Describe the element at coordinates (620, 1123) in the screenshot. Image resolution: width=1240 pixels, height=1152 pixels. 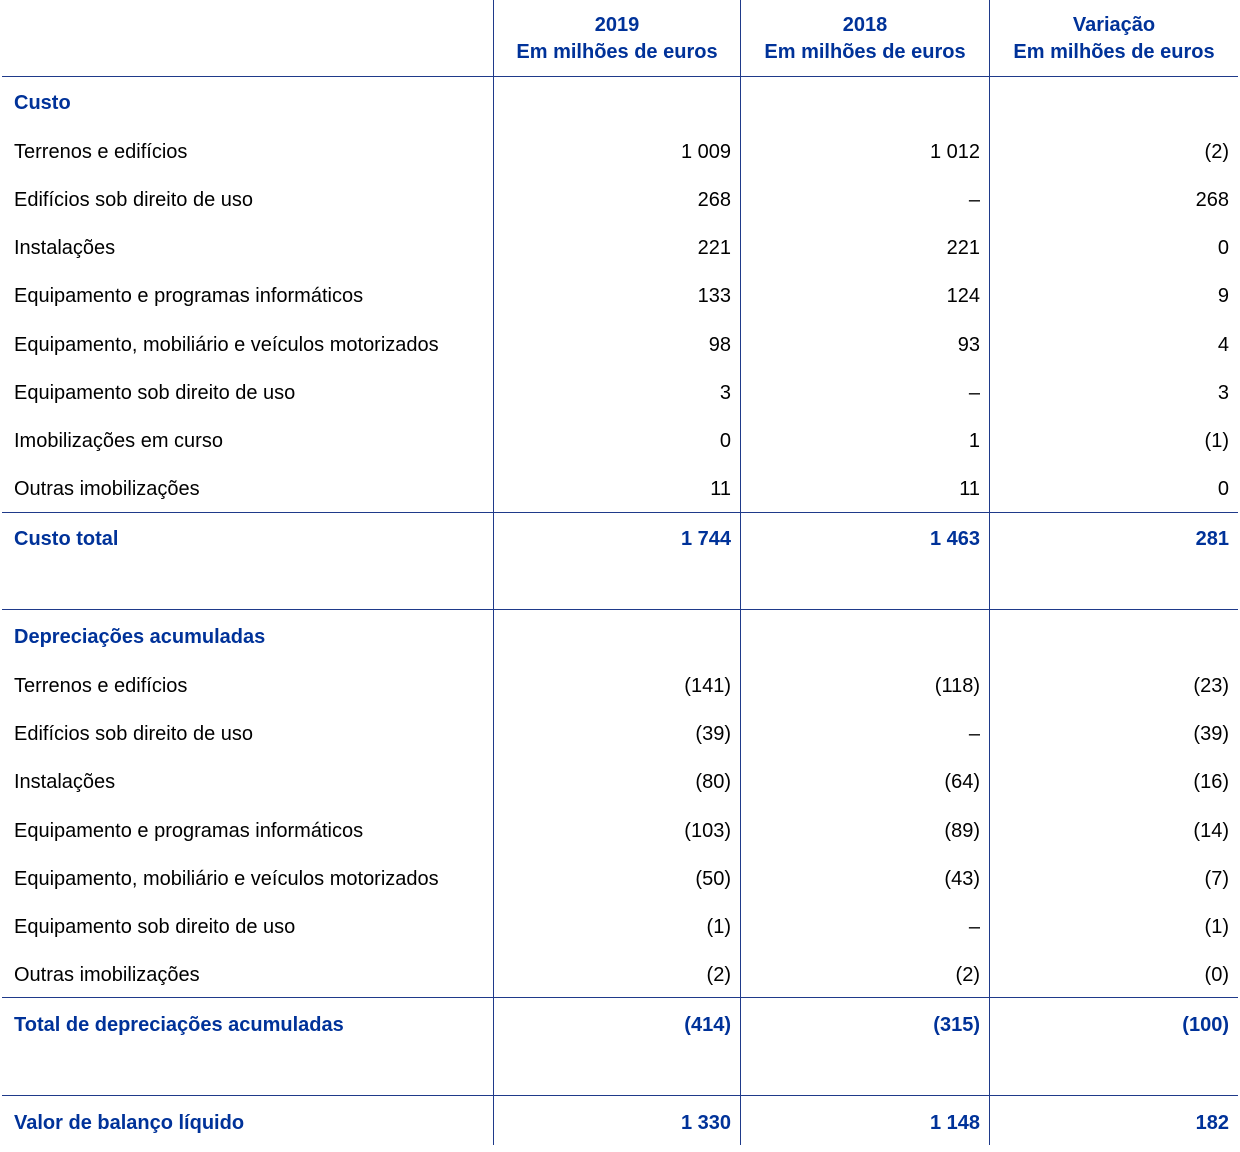
I see `net-value-row: Valor de balanço líquido 1 330 1 148 182` at that location.